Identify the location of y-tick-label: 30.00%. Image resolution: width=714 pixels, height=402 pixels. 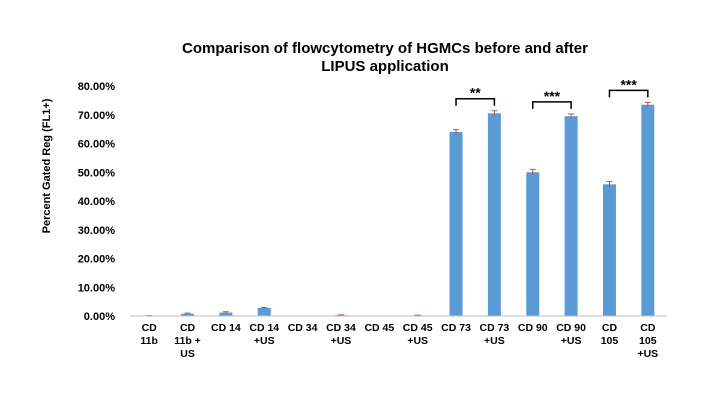
(97, 231).